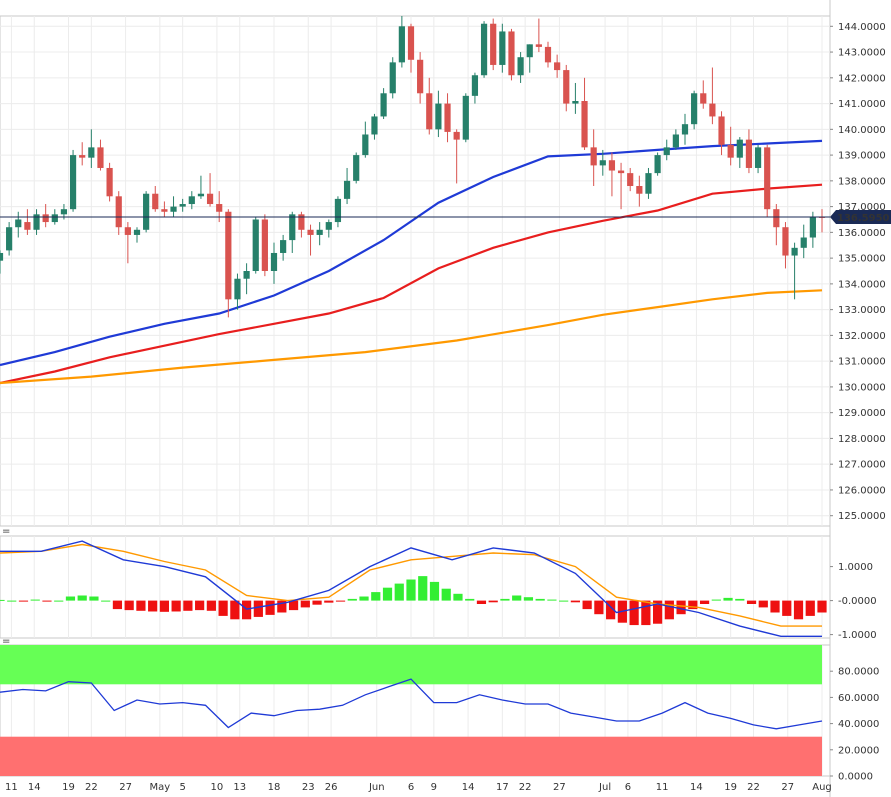  Describe the element at coordinates (159, 787) in the screenshot. I see `x-tick-label: May` at that location.